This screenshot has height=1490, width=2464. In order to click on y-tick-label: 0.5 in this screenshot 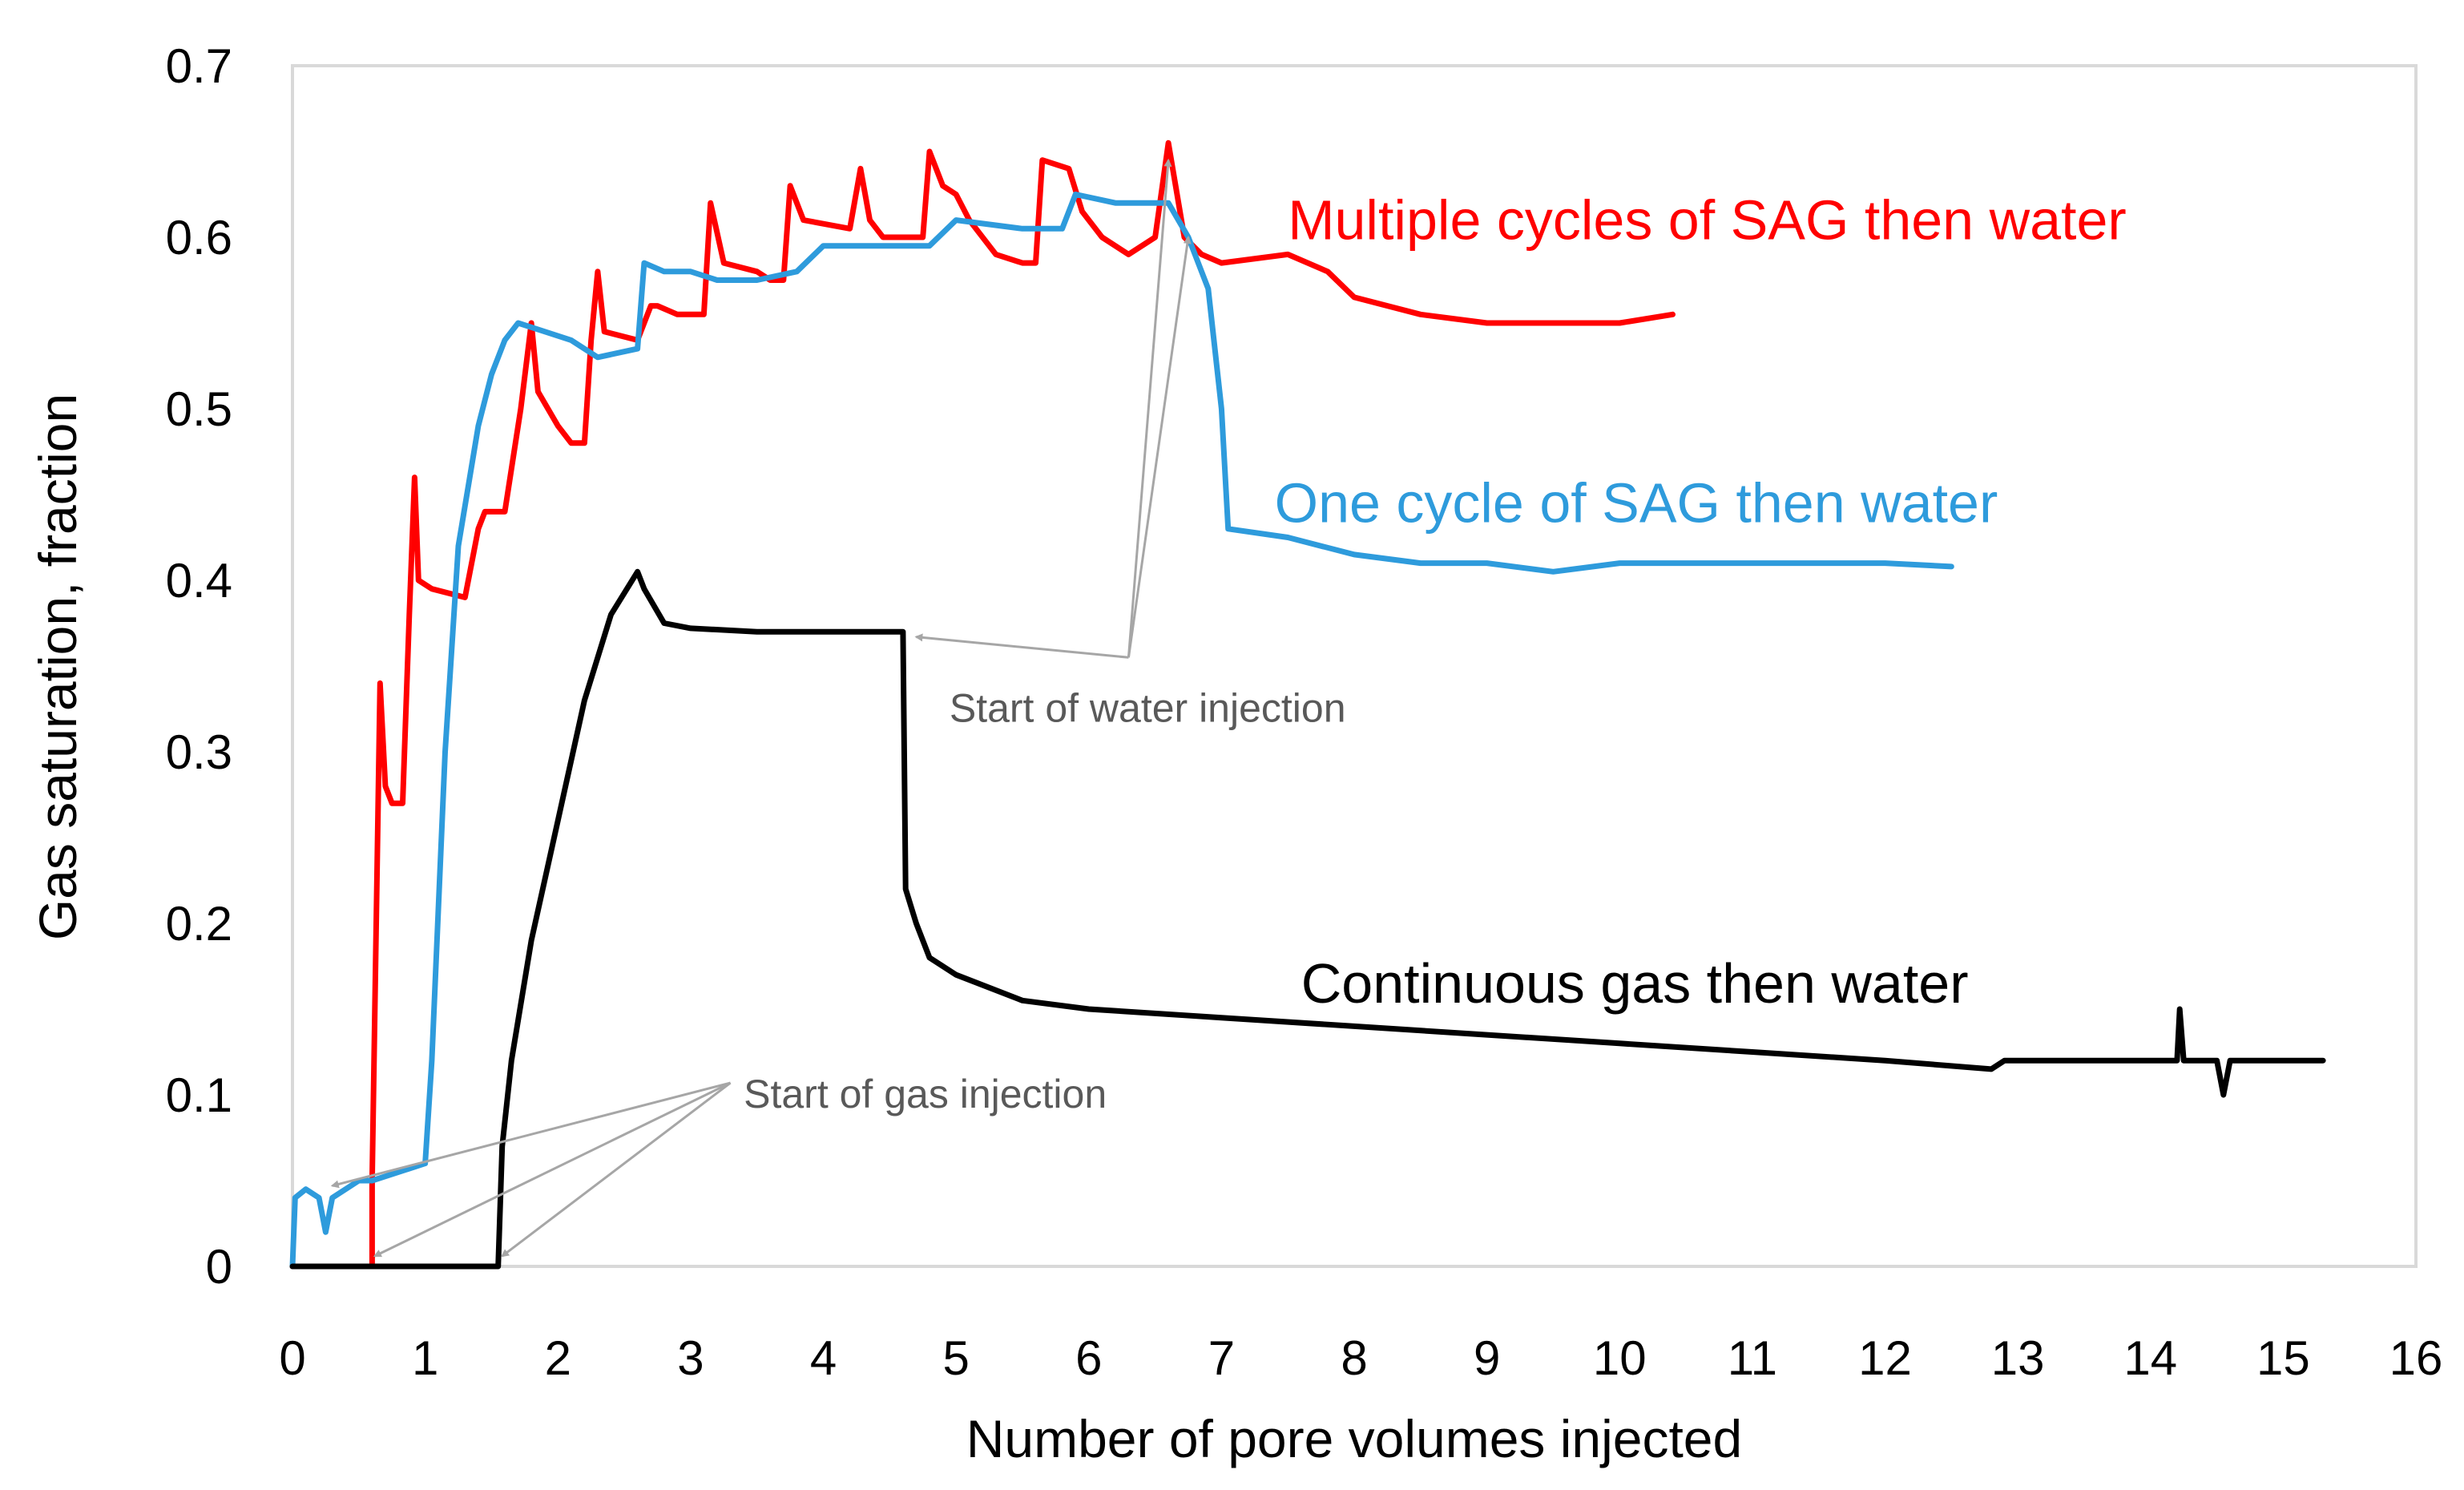, I will do `click(199, 409)`.